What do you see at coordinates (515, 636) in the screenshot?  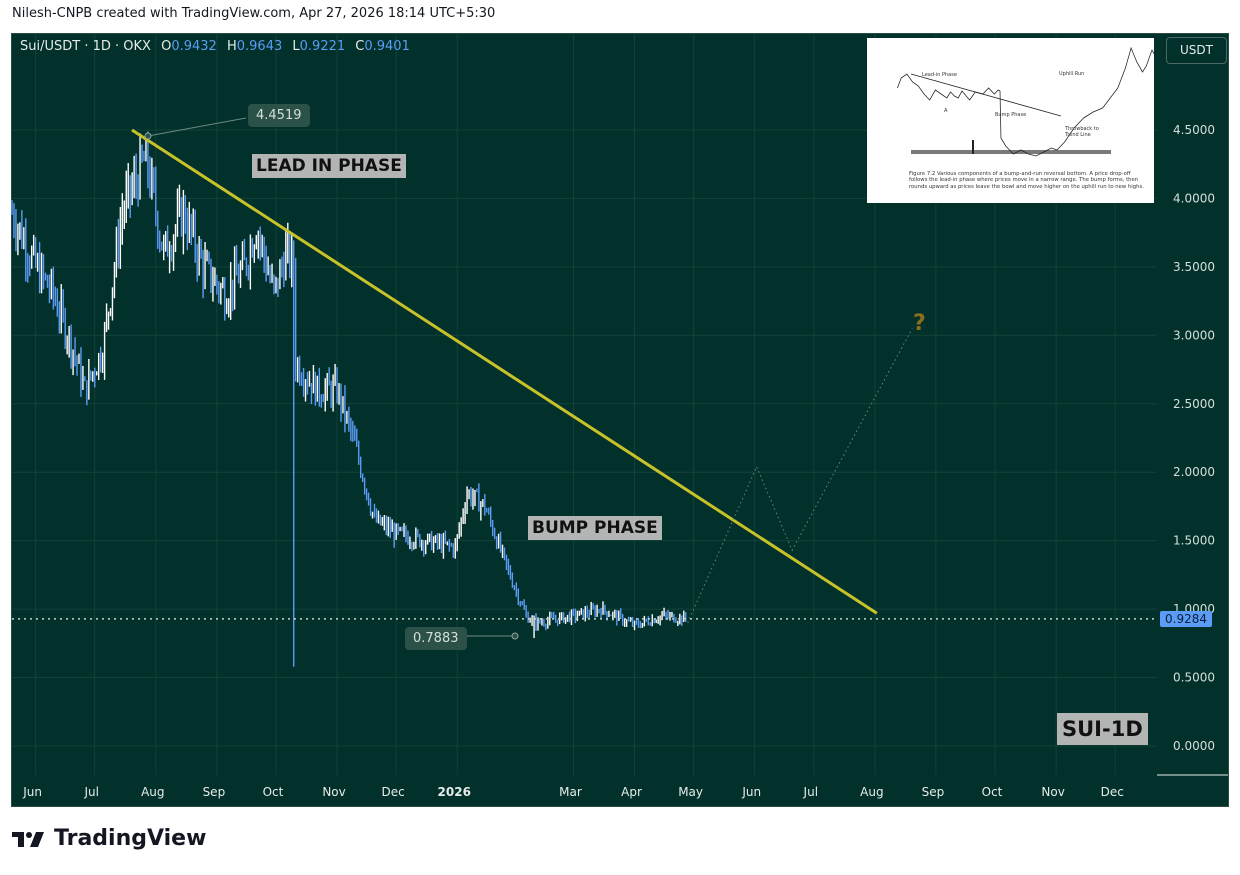 I see `low-callout-point` at bounding box center [515, 636].